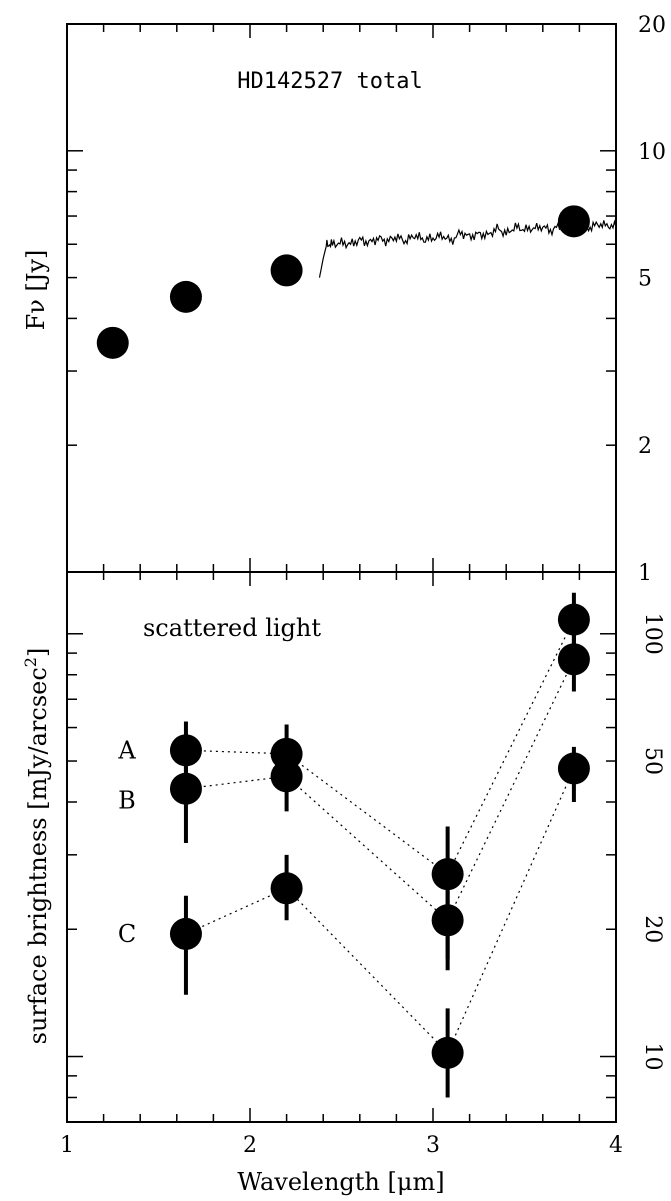  Describe the element at coordinates (127, 801) in the screenshot. I see `series-label-B: B` at that location.